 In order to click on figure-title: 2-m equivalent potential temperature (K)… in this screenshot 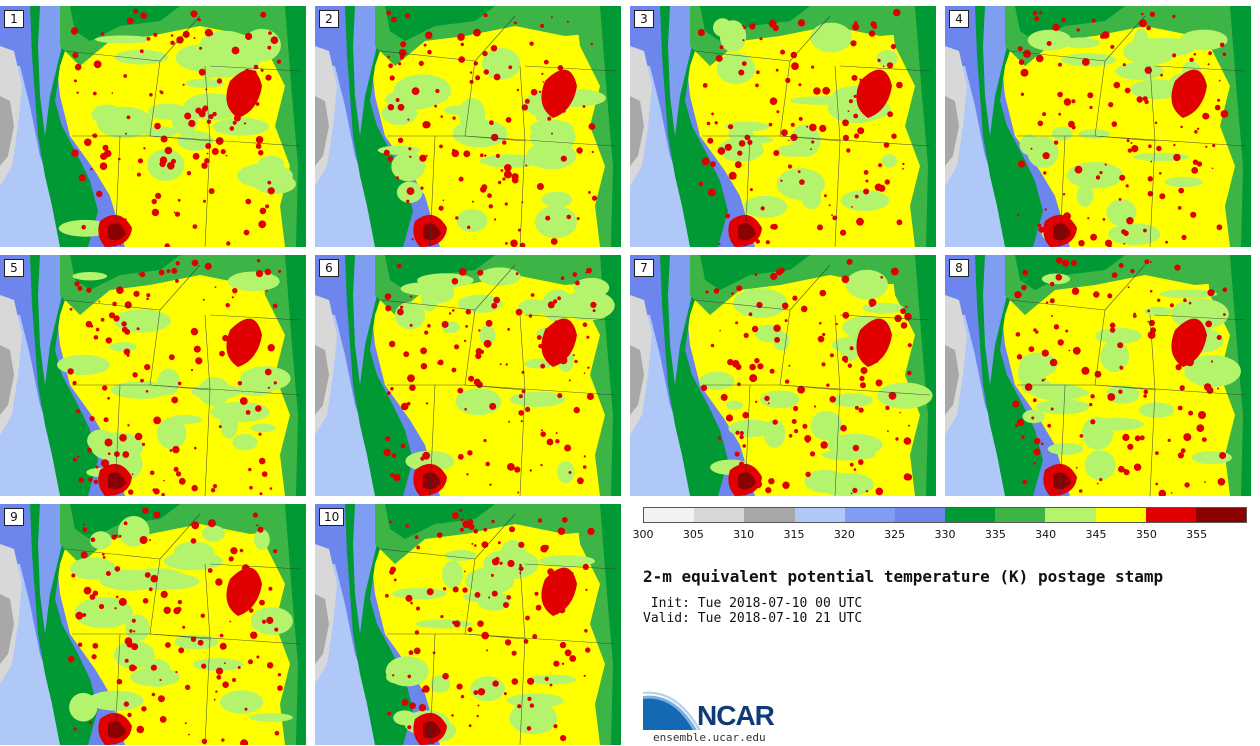, I will do `click(903, 576)`.